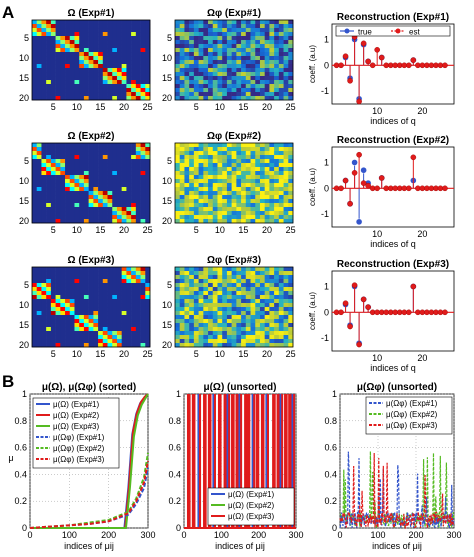 The image size is (474, 557). Describe the element at coordinates (267, 354) in the screenshot. I see `x-tick-label: 20` at that location.